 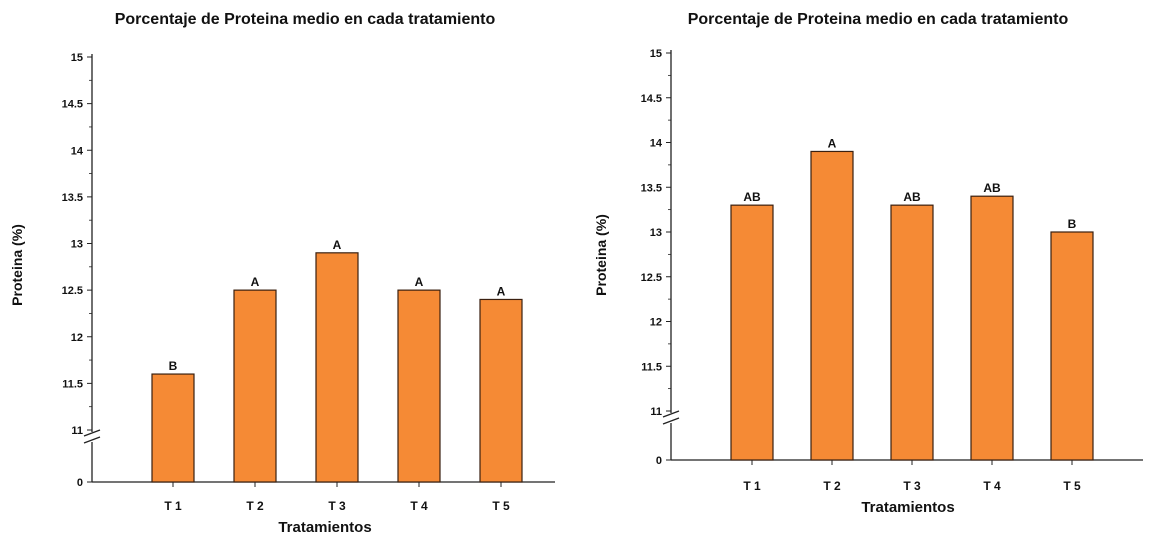 What do you see at coordinates (656, 412) in the screenshot?
I see `right-y-tick-label: 11` at bounding box center [656, 412].